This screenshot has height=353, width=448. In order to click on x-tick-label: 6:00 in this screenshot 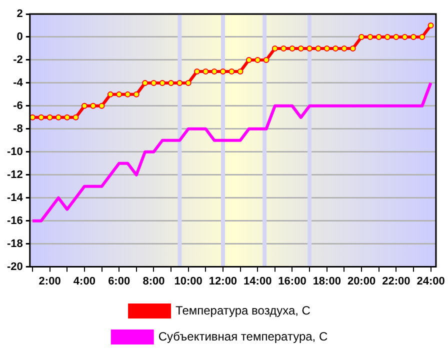, I will do `click(119, 281)`.